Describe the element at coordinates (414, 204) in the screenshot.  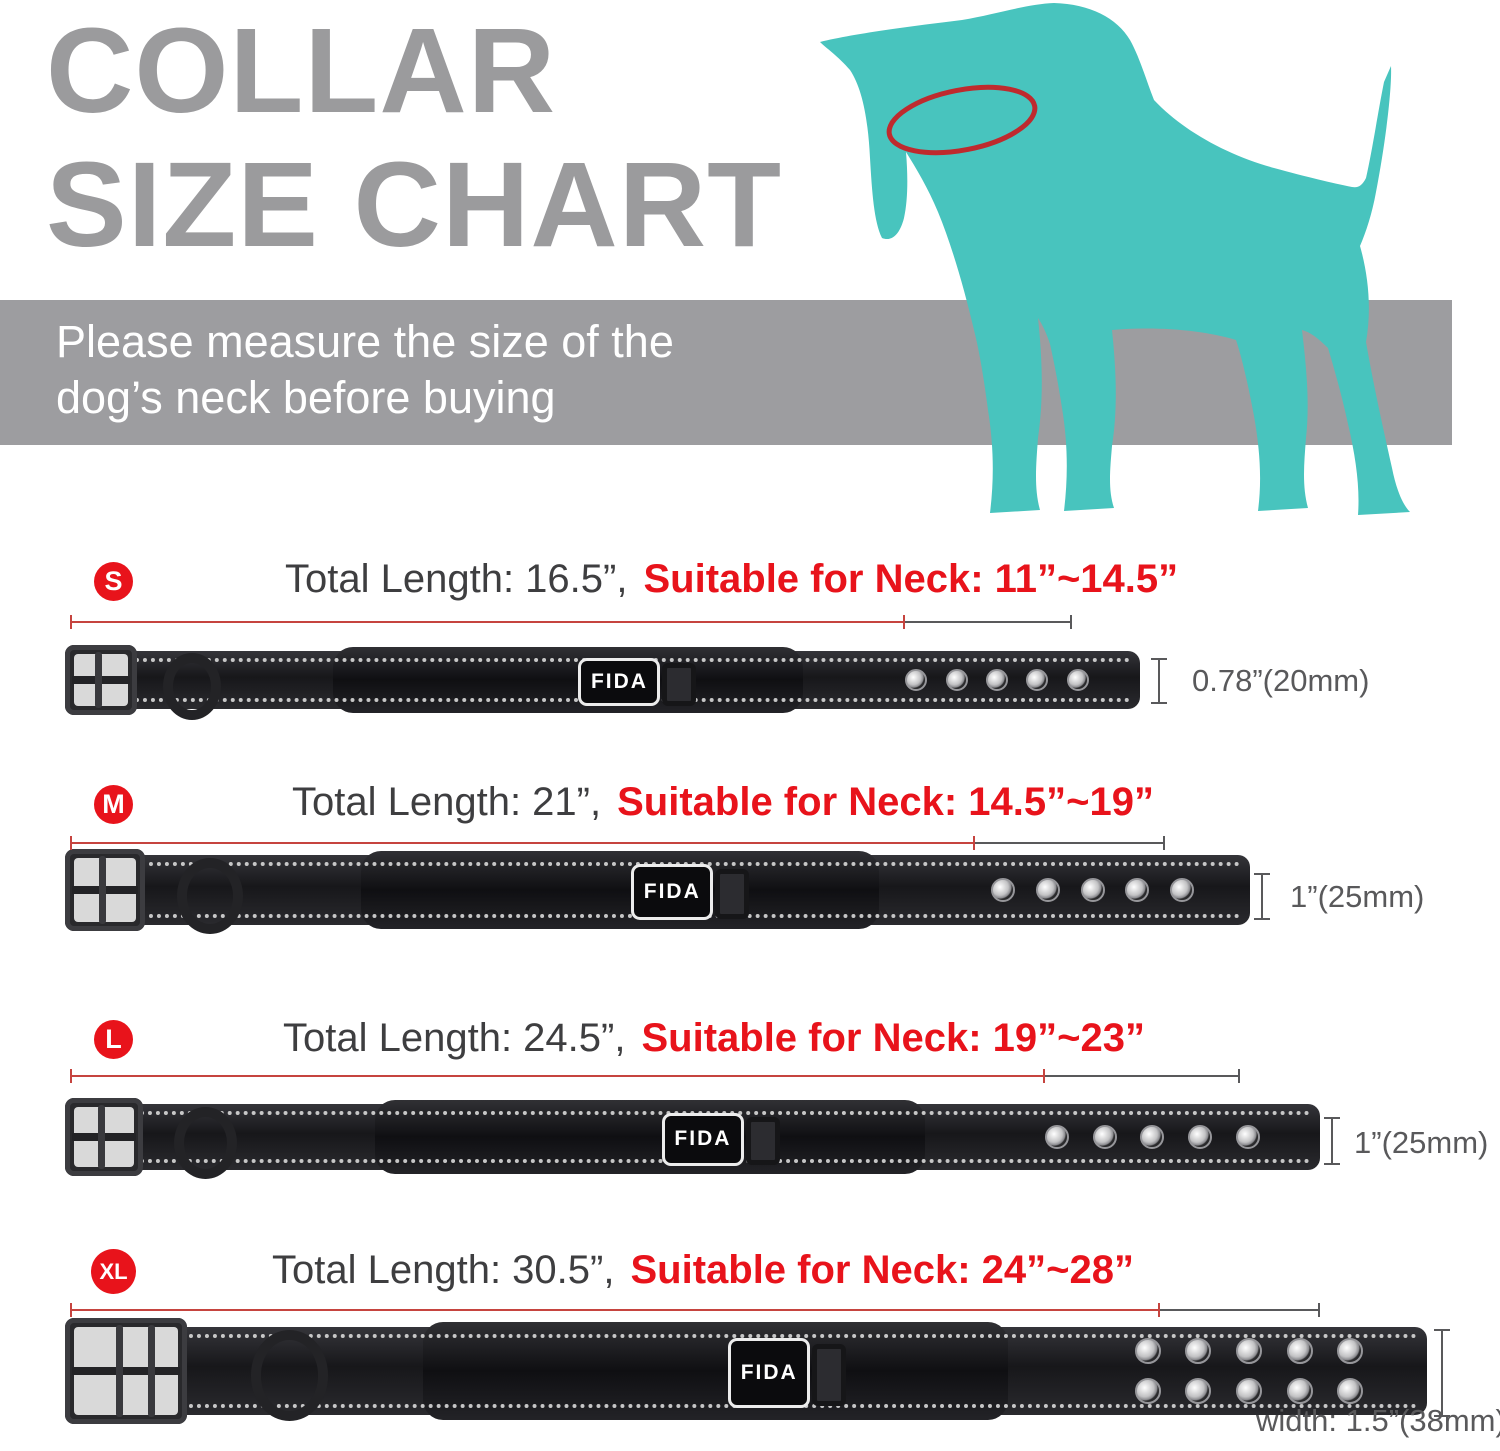
I see `page-title-line2: SIZE CHART` at that location.